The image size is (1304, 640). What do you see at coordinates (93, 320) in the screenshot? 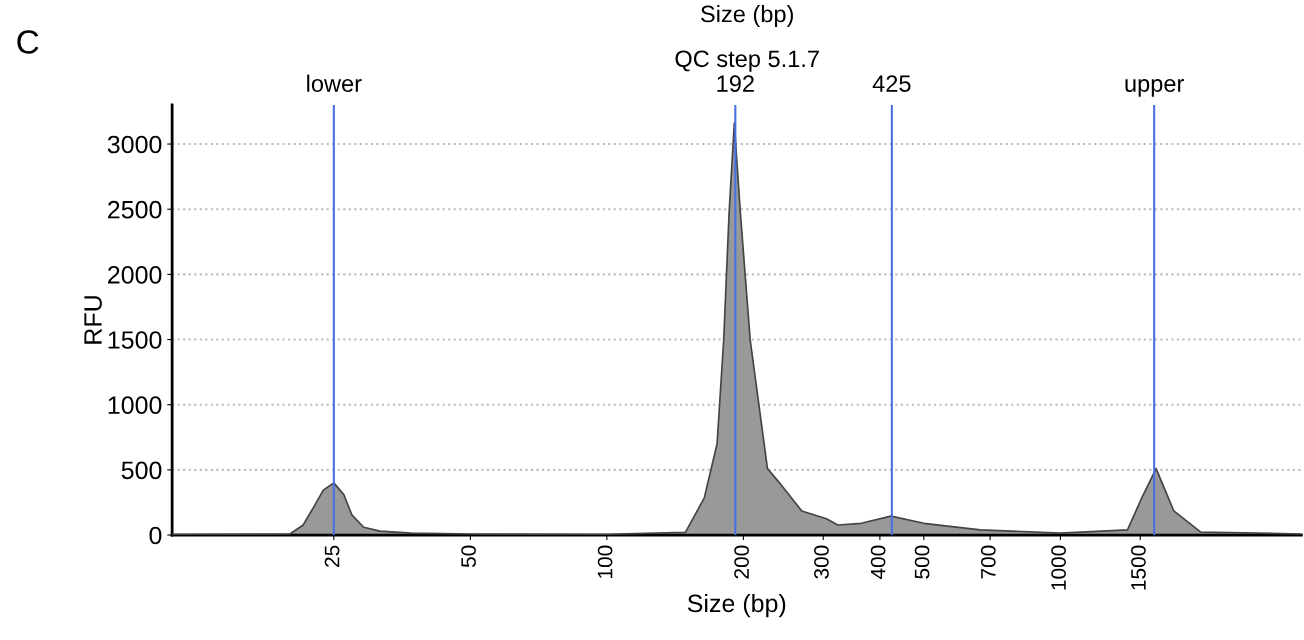
I see `y-axis-title: RFU` at bounding box center [93, 320].